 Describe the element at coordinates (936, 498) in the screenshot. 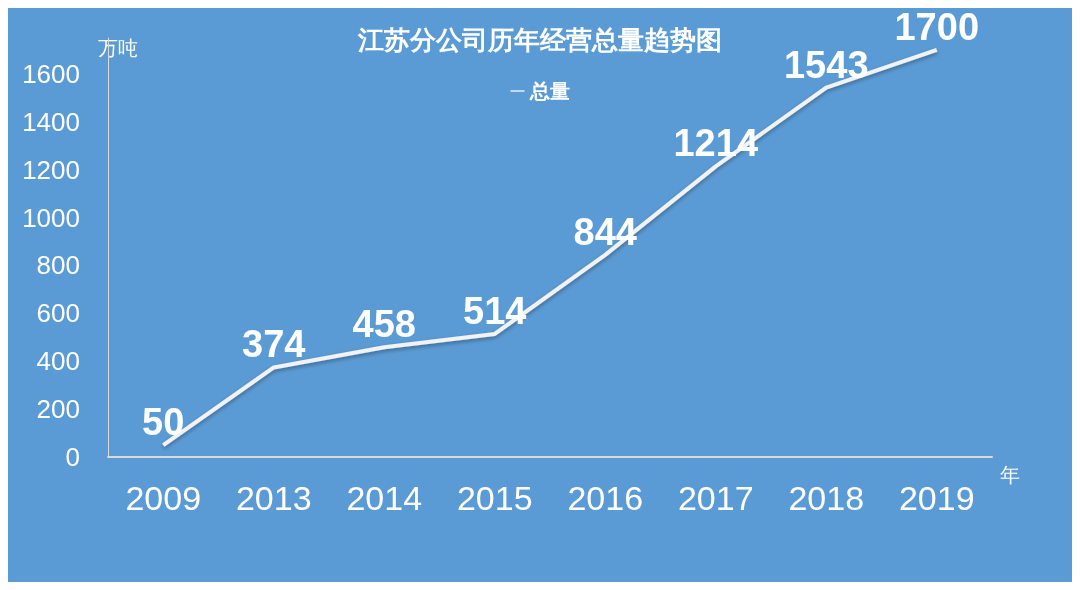

I see `x-tick-label: 2019` at that location.